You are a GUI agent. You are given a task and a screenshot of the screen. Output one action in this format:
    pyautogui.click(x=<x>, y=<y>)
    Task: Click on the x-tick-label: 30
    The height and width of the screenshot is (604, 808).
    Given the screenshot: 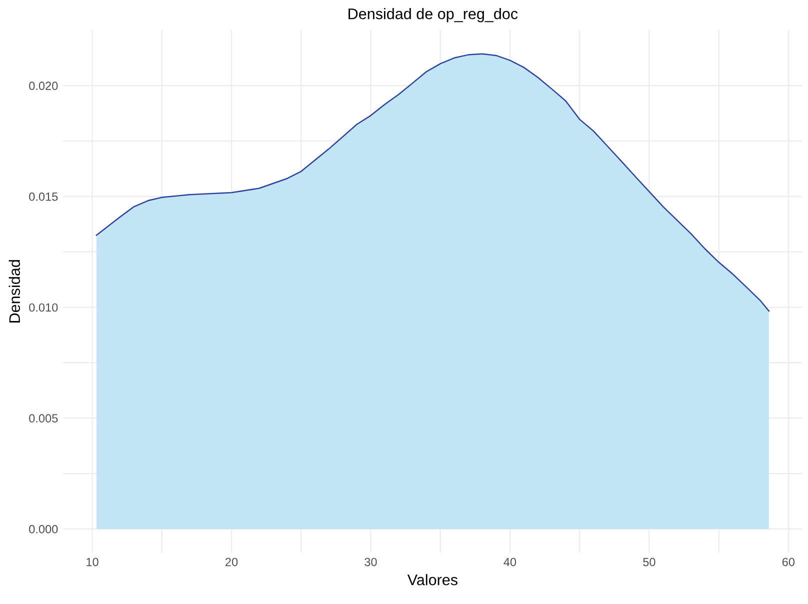 What is the action you would take?
    pyautogui.click(x=370, y=562)
    